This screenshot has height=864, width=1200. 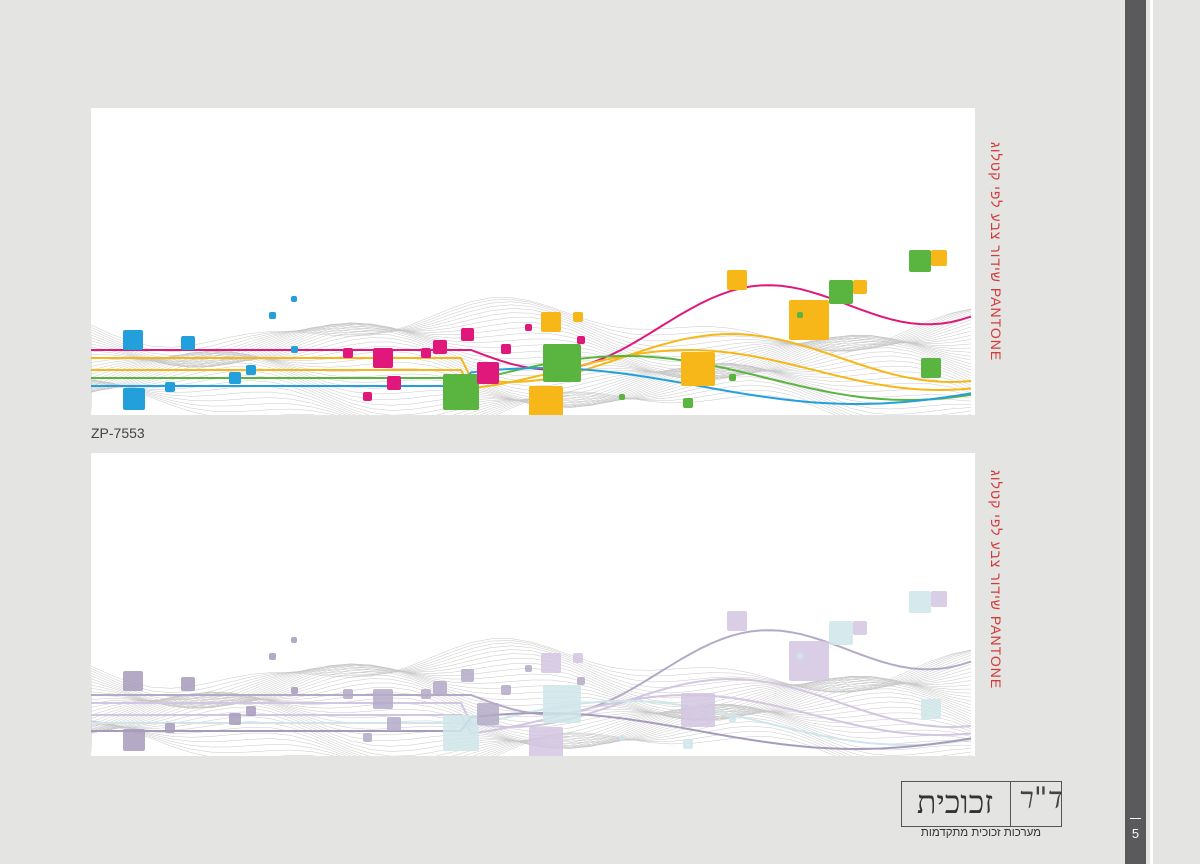 I want to click on wave-artwork-muted, so click(x=531, y=673).